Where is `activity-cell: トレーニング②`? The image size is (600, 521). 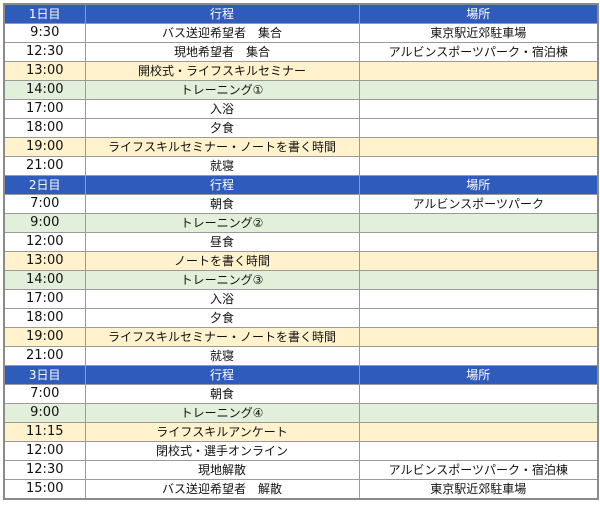
activity-cell: トレーニング② is located at coordinates (222, 223).